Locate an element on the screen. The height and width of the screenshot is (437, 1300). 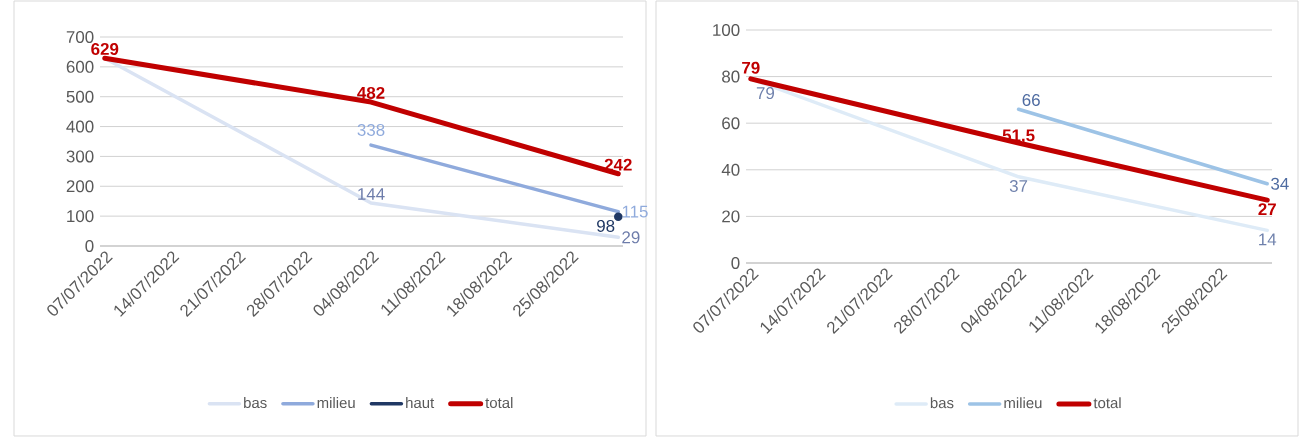
data-label: 115 is located at coordinates (635, 211).